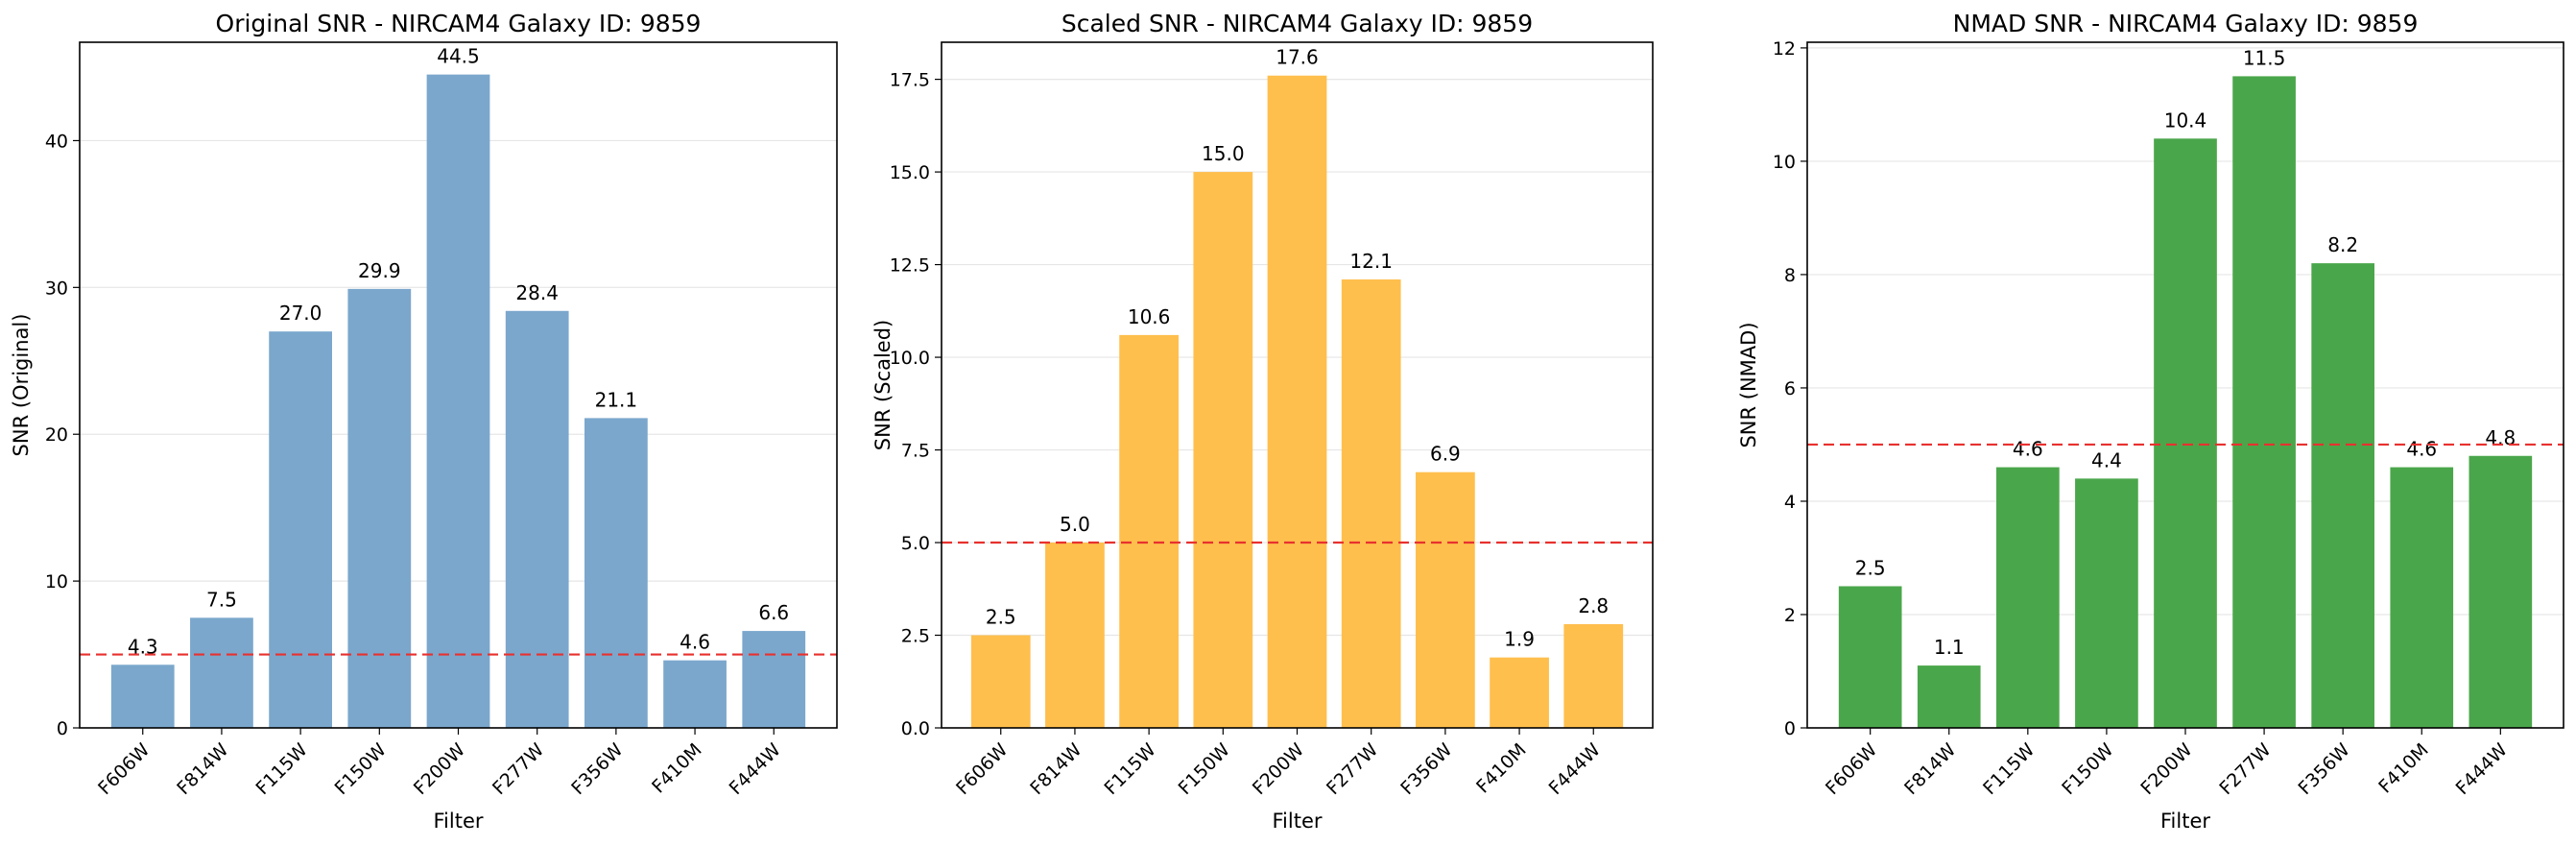  Describe the element at coordinates (459, 23) in the screenshot. I see `chart-title: Original SNR - NIRCAM4 Galaxy ID: 9859` at that location.